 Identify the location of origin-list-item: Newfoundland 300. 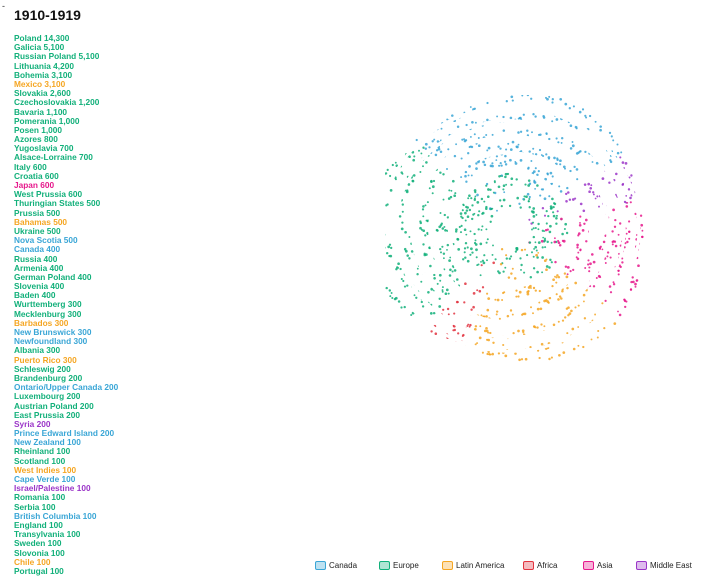
(51, 341).